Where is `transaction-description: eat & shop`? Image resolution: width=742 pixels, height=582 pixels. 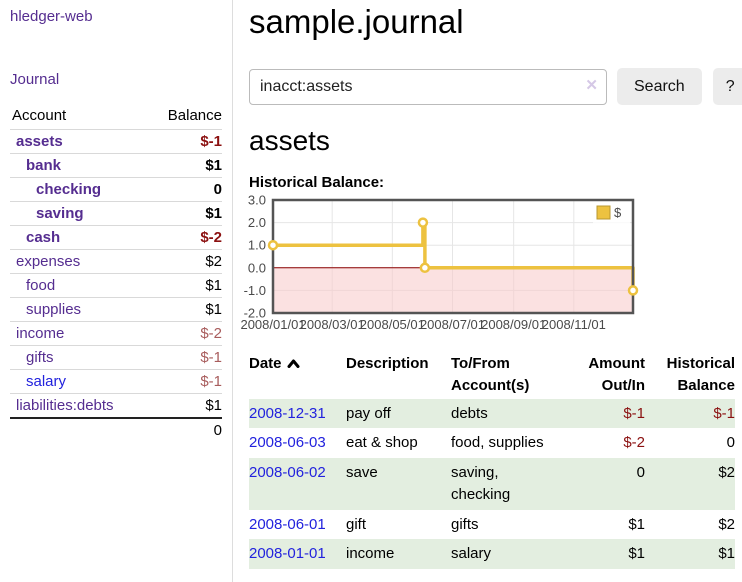
transaction-description: eat & shop is located at coordinates (382, 443).